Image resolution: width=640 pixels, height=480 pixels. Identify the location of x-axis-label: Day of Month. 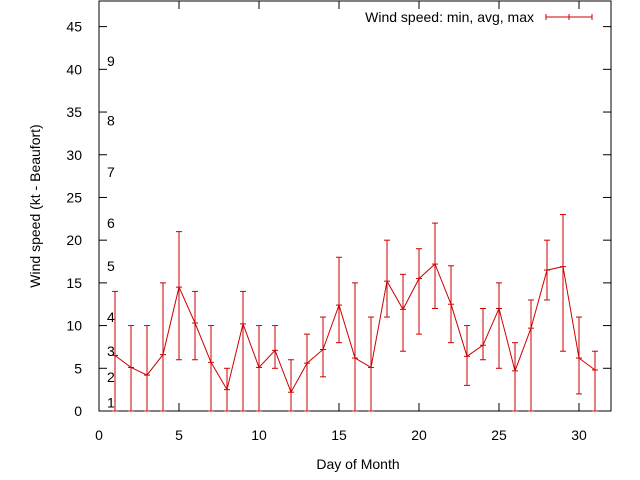
(357, 464).